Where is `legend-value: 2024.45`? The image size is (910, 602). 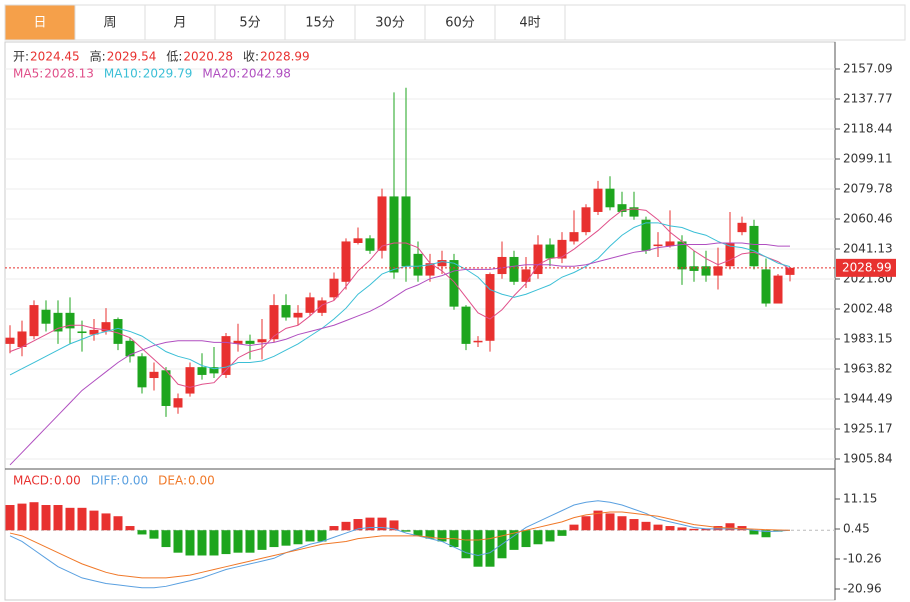
legend-value: 2024.45 is located at coordinates (55, 57).